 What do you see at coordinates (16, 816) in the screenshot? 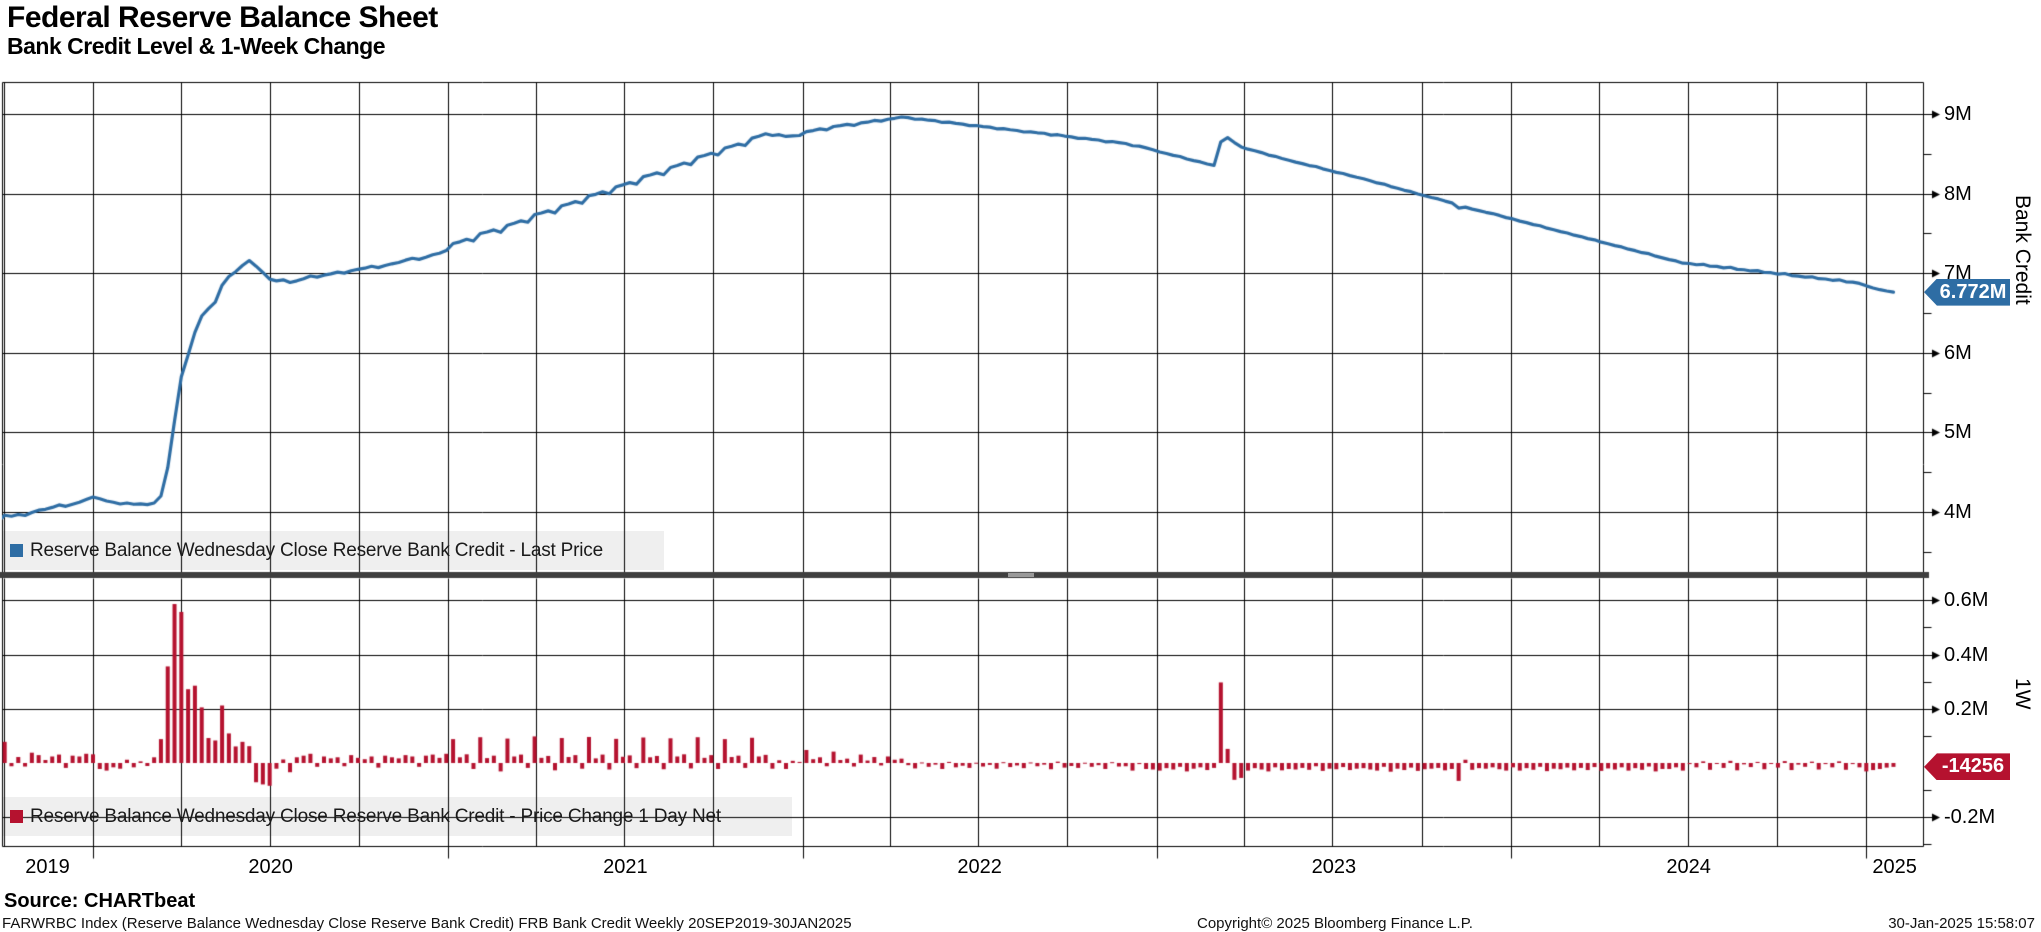
I see `legend-swatch-red-icon` at bounding box center [16, 816].